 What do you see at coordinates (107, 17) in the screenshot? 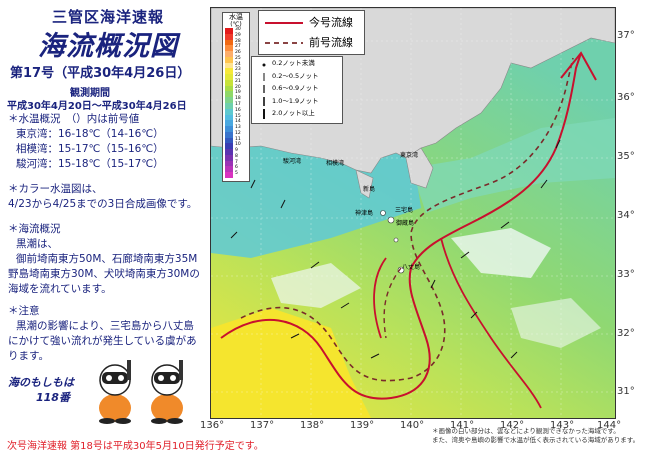
I see `org-title: 三管区海洋速報` at bounding box center [107, 17].